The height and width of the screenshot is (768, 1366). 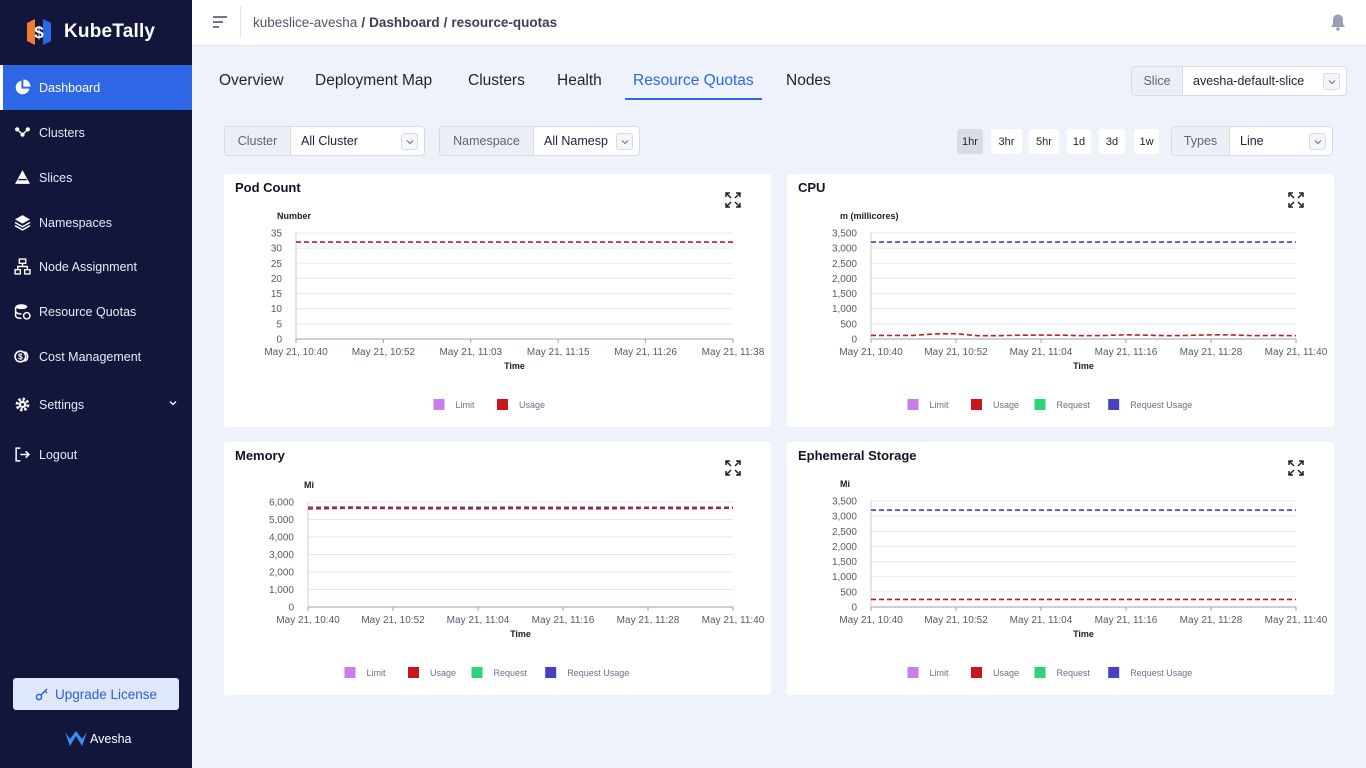 What do you see at coordinates (258, 141) in the screenshot?
I see `cluster-select-label: Cluster` at bounding box center [258, 141].